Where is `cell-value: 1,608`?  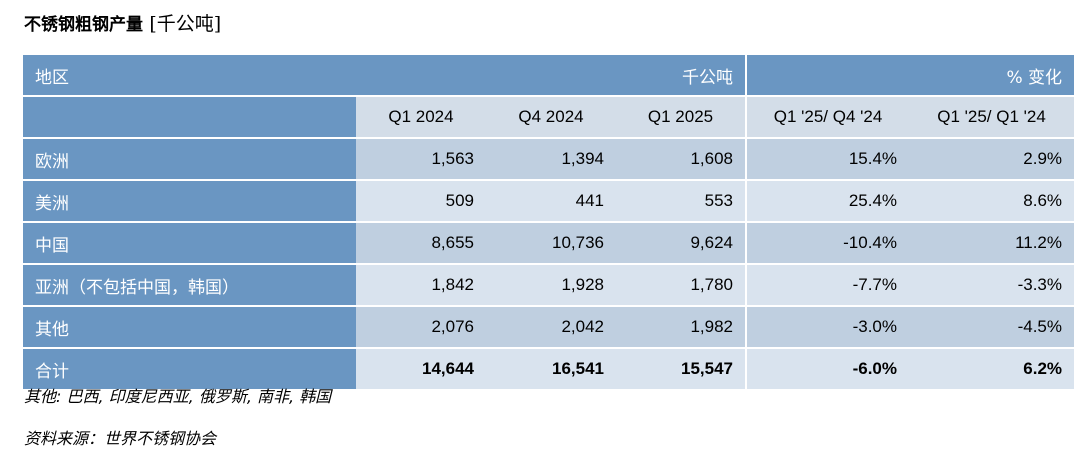 cell-value: 1,608 is located at coordinates (682, 159).